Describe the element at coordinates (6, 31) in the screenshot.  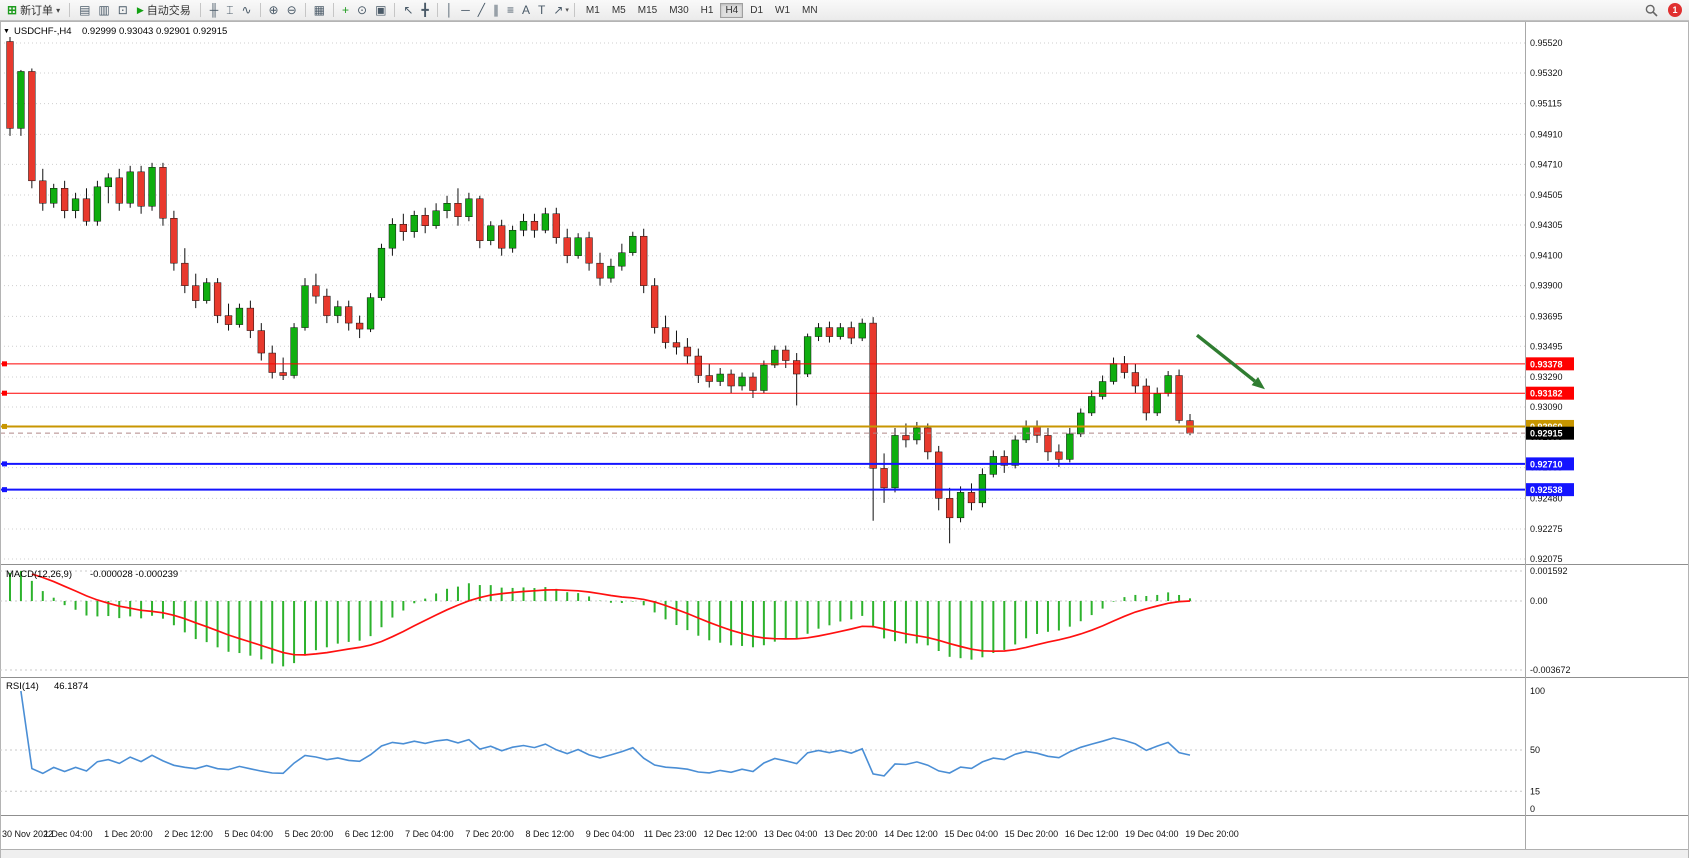
I see `chart-menu-icon: ▼` at that location.